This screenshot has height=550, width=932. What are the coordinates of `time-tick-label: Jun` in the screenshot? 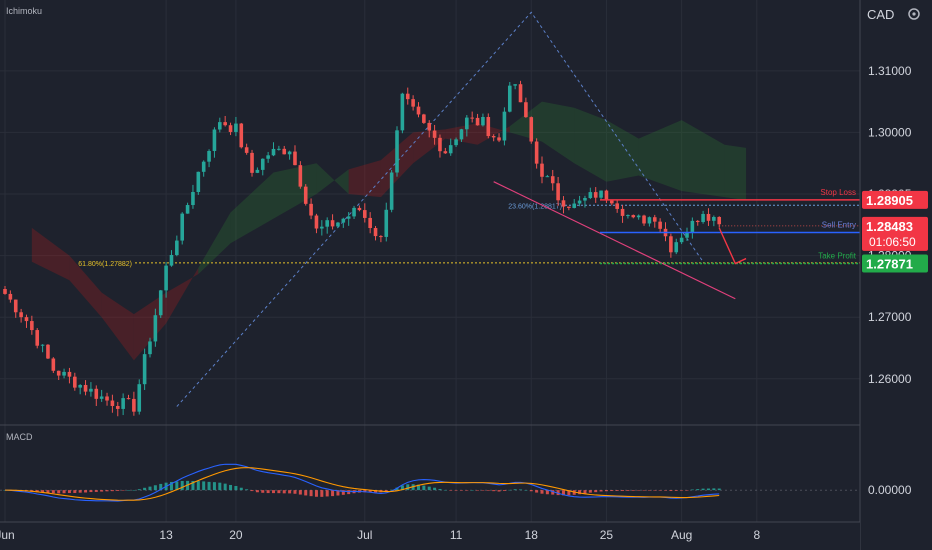 It's located at (7, 535).